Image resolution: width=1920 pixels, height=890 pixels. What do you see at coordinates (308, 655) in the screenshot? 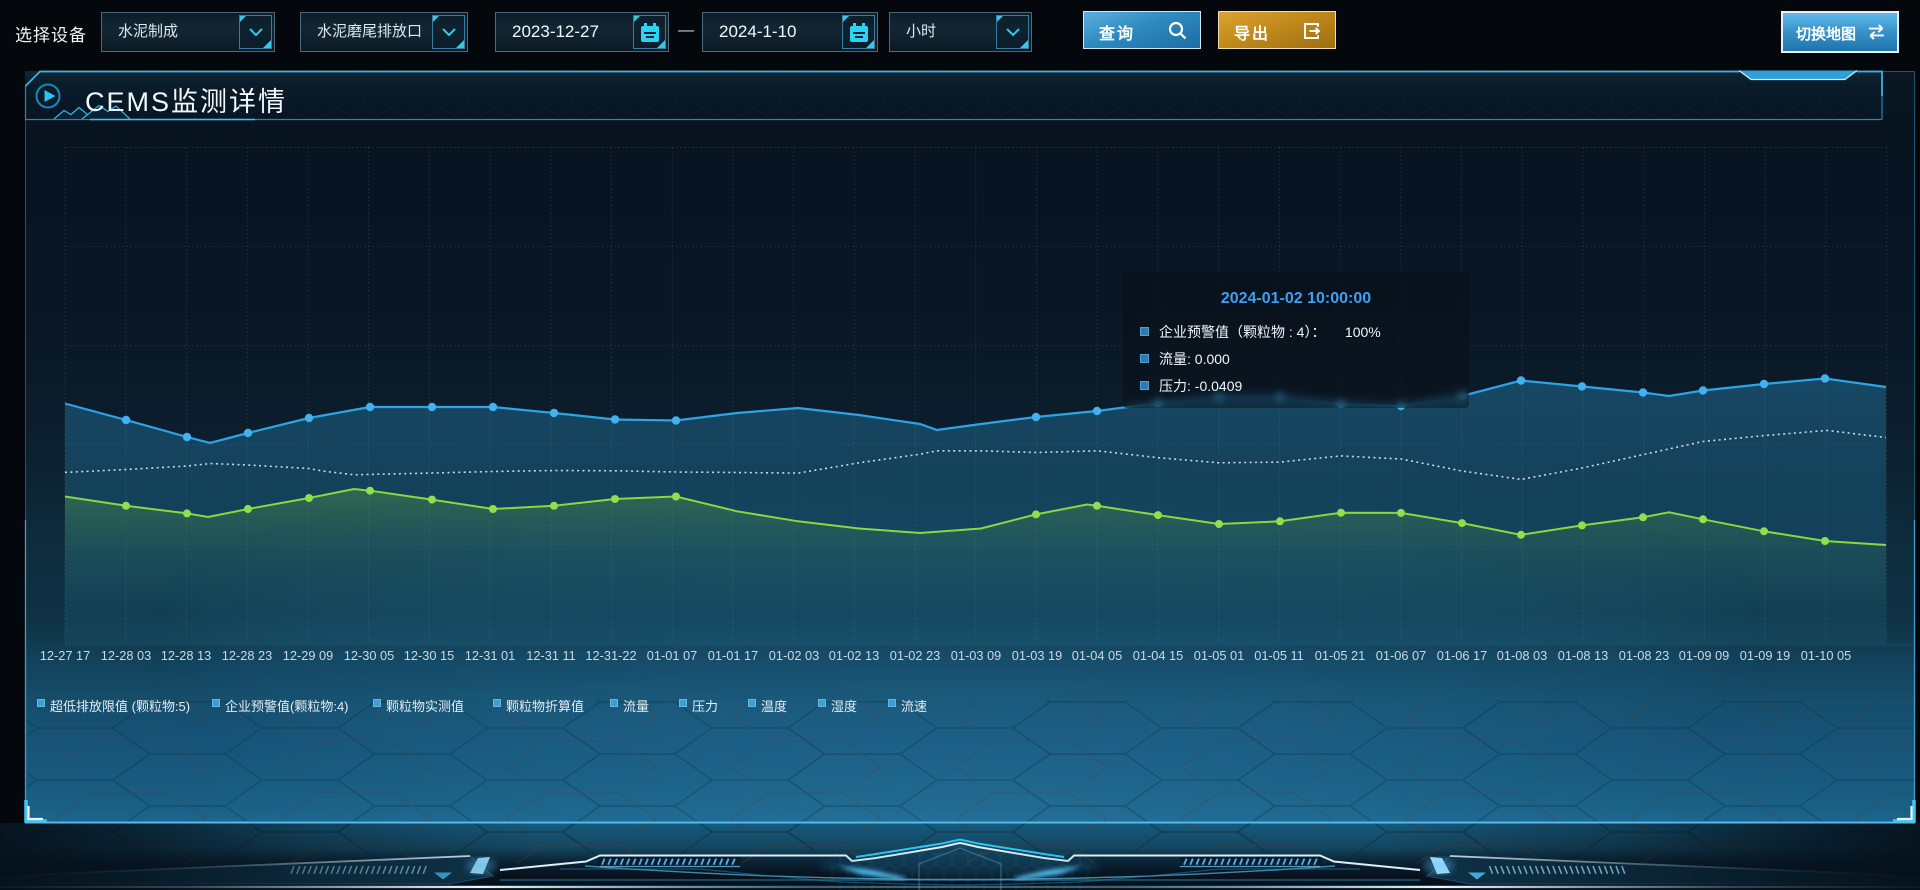
I see `svg-text: 12-29 09` at bounding box center [308, 655].